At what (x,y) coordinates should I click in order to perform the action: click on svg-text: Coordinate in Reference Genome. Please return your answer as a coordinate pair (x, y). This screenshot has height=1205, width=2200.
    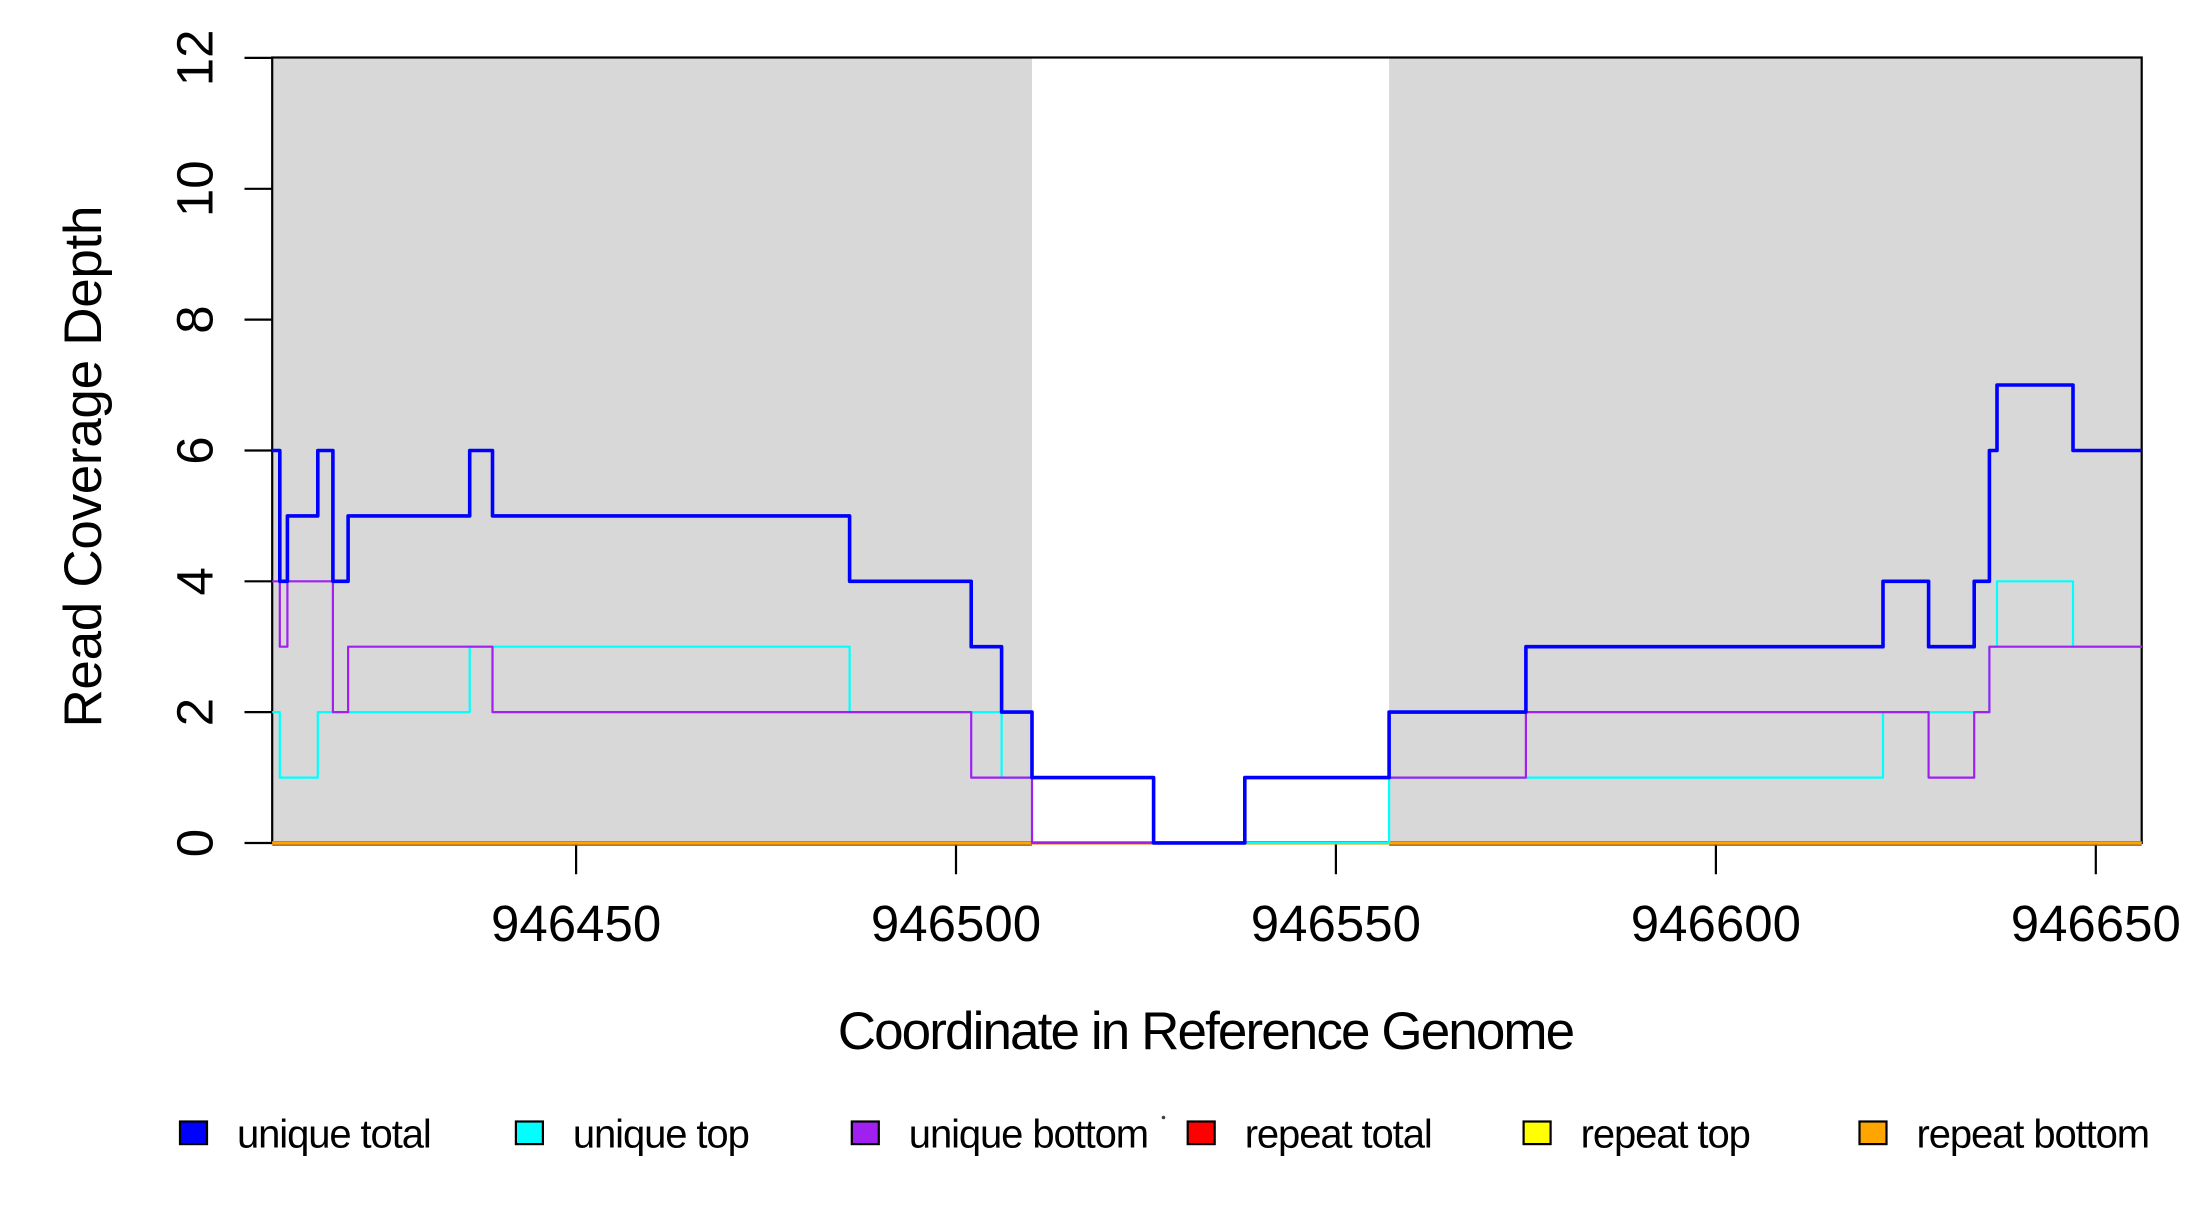
    Looking at the image, I should click on (1206, 1031).